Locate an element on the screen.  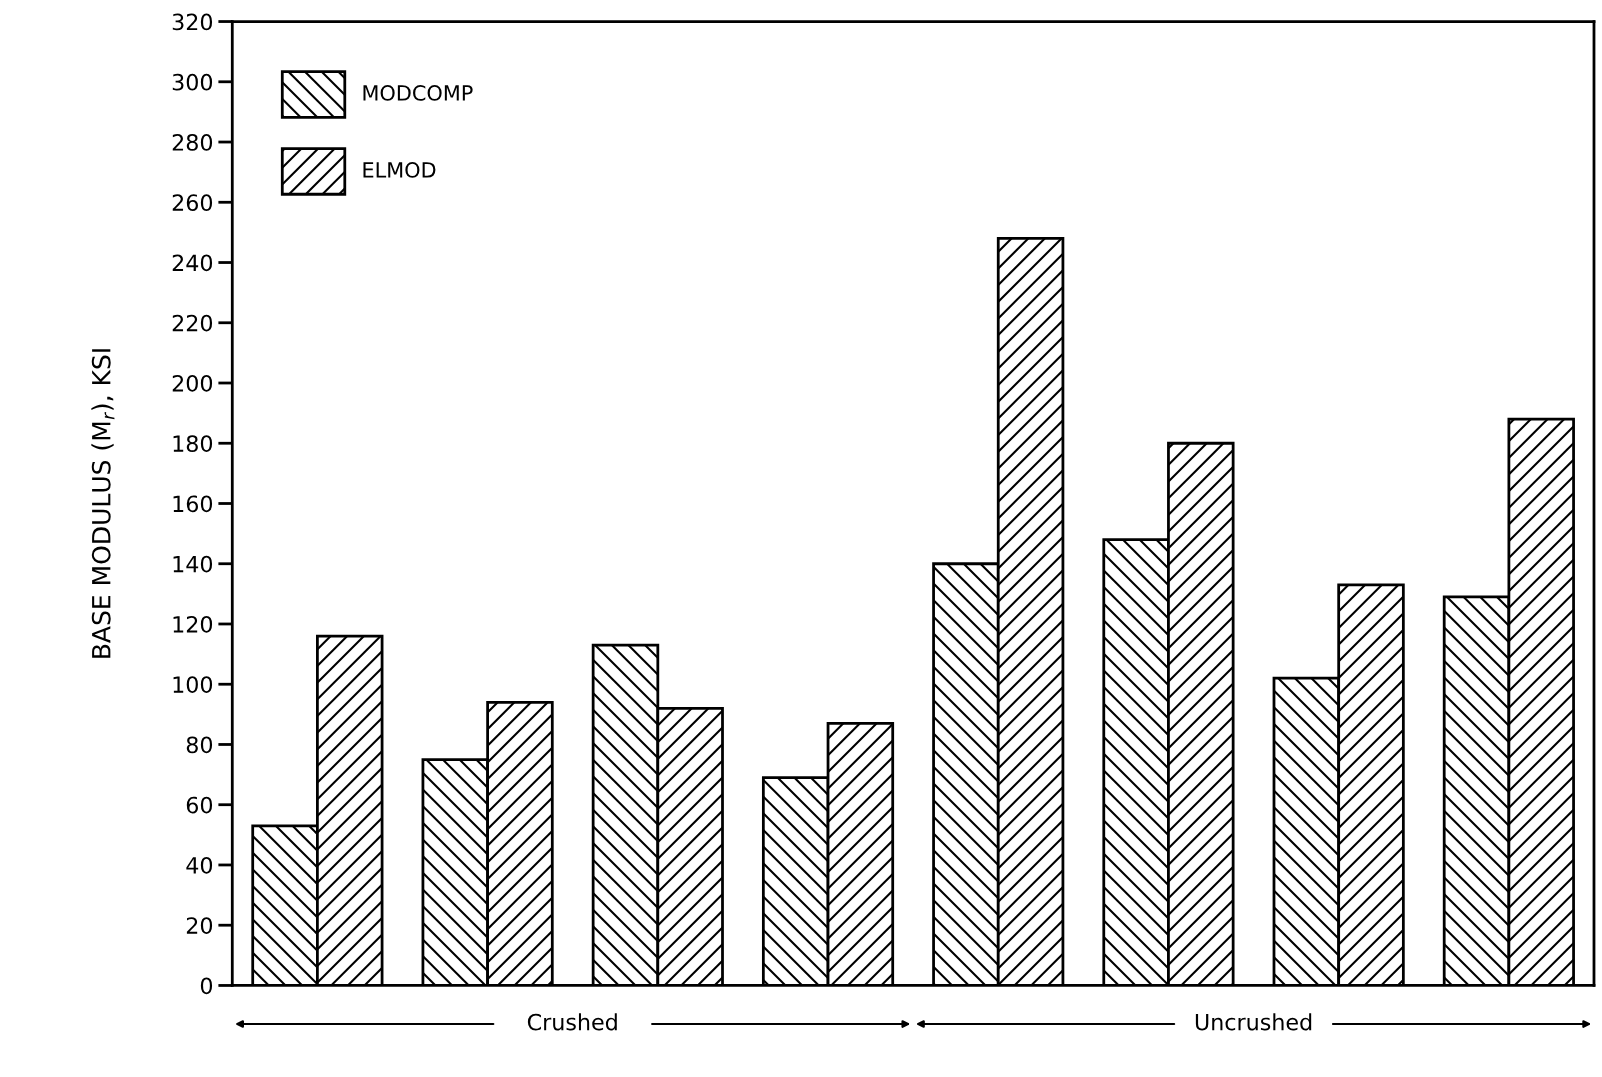
y-tick-label: 0 is located at coordinates (206, 986).